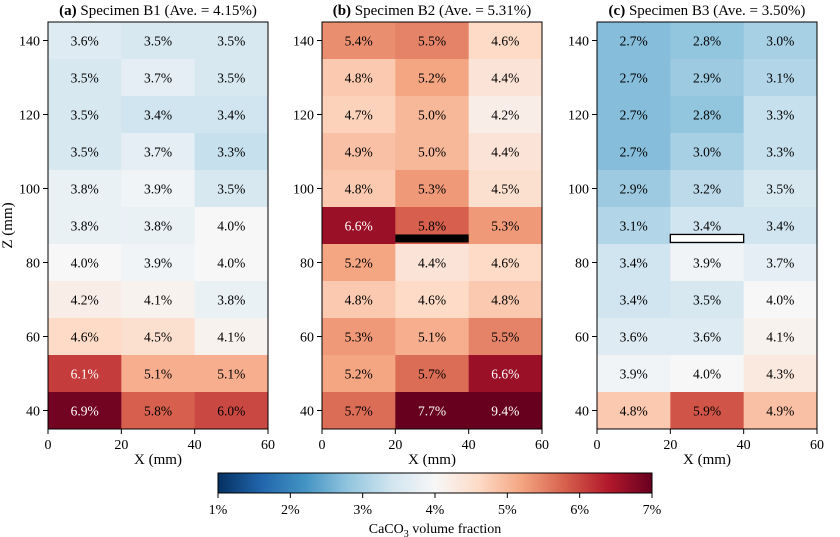 This screenshot has width=840, height=537. Describe the element at coordinates (579, 510) in the screenshot. I see `colorbar-tick-label: 6%` at that location.